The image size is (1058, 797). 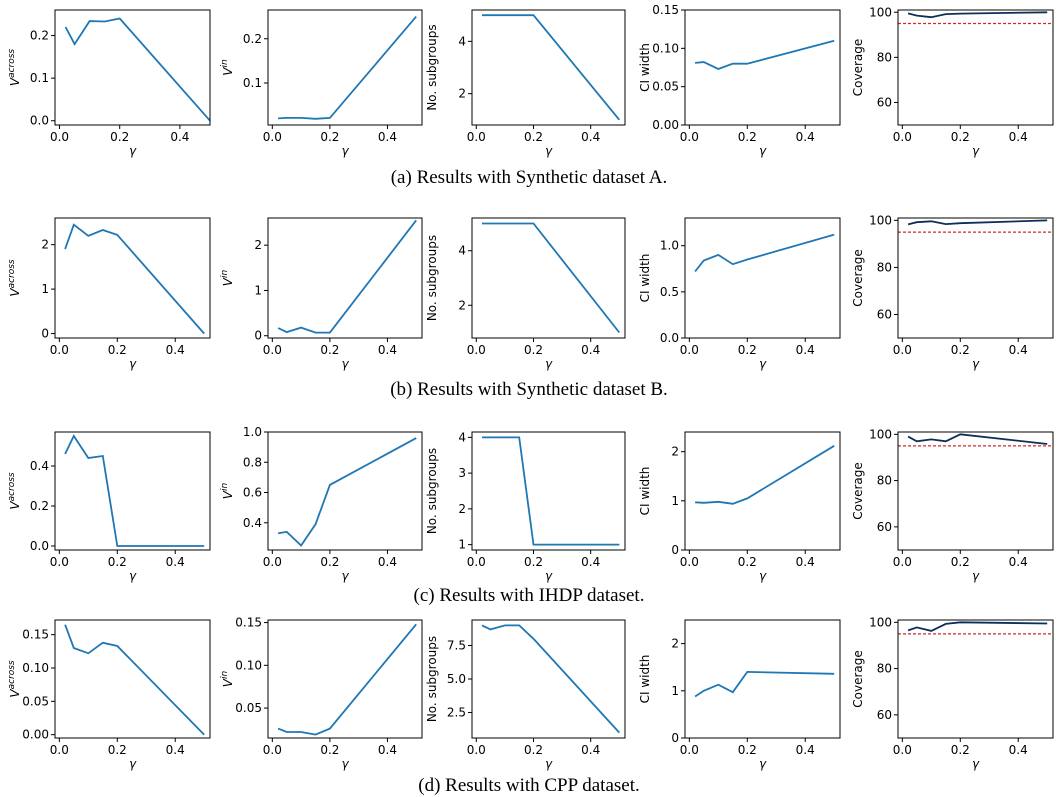 I want to click on subplot-r0-c4: 0.0 0.2 0.4 60 80 100 γ Coverage, so click(x=952, y=81).